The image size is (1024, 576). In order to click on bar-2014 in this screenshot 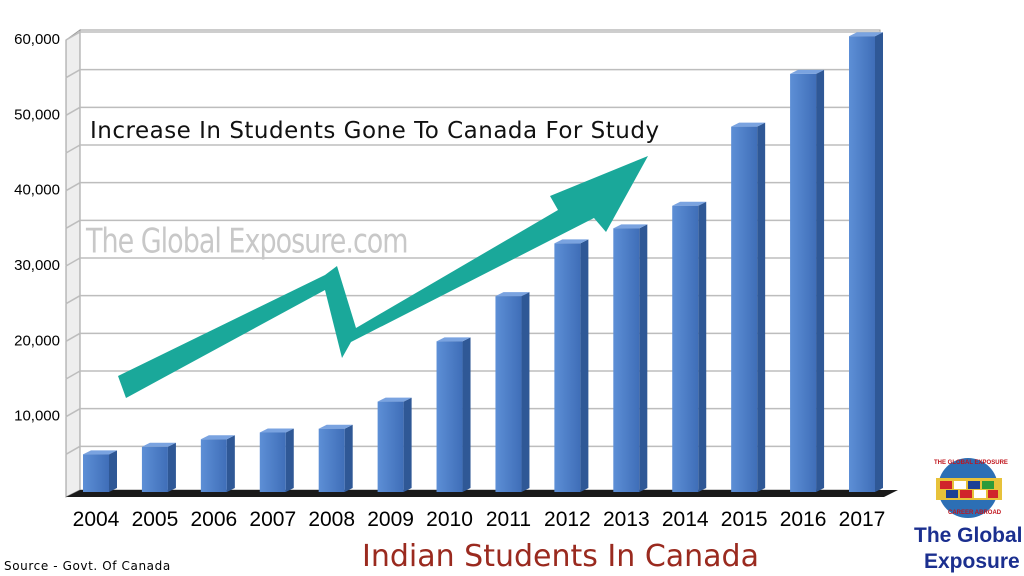, I will do `click(689, 346)`.